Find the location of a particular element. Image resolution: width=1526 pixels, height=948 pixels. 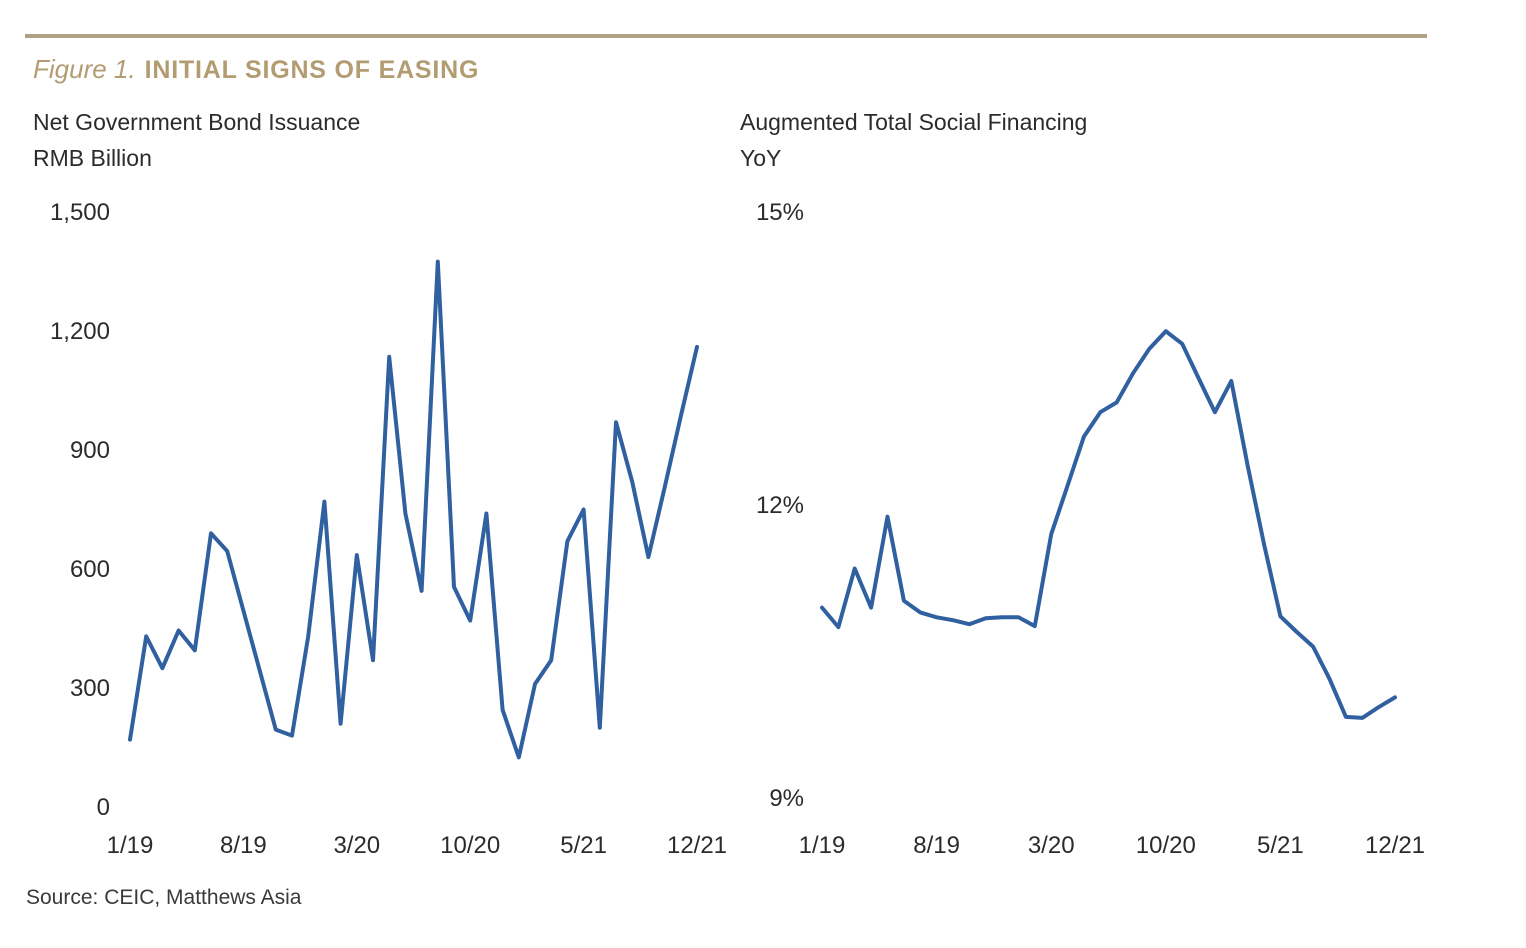

left-chart-unit-label: RMB Billion is located at coordinates (92, 158).